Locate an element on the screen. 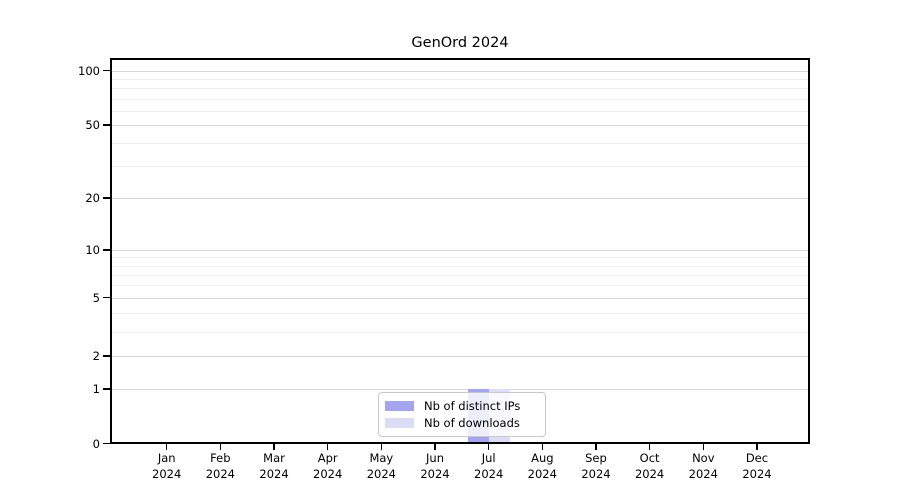 This screenshot has width=900, height=500. x-tick-label: Jun 2024 is located at coordinates (435, 466).